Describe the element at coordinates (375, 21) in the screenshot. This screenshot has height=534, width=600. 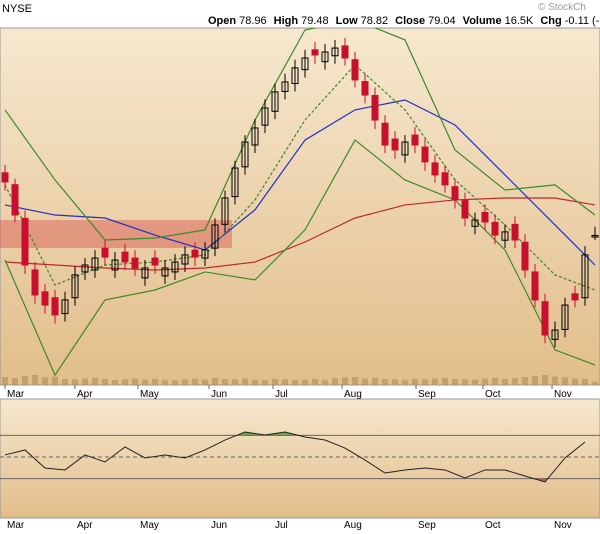
I see `quote-value: 78.82` at that location.